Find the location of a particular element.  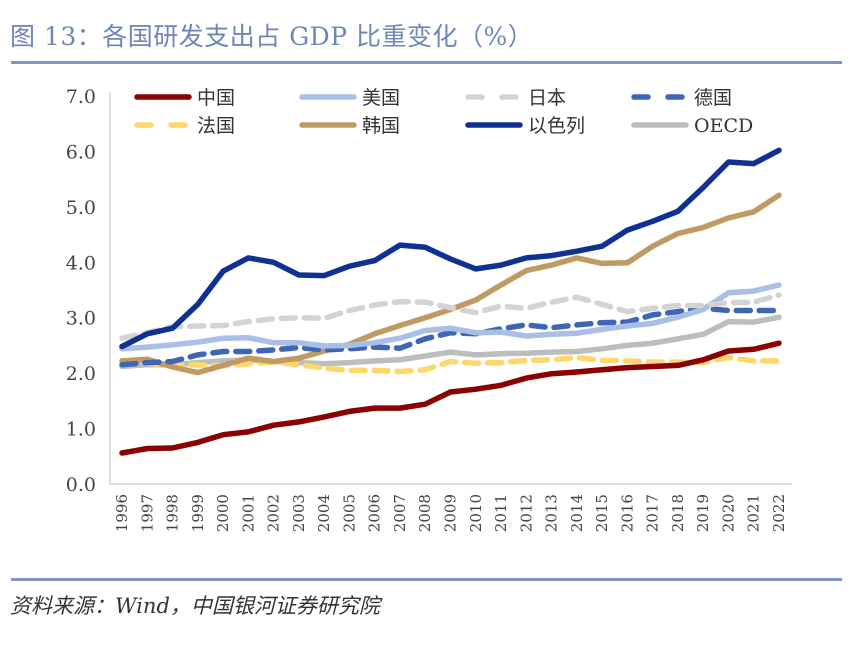

legend-label: 德国 is located at coordinates (713, 98).